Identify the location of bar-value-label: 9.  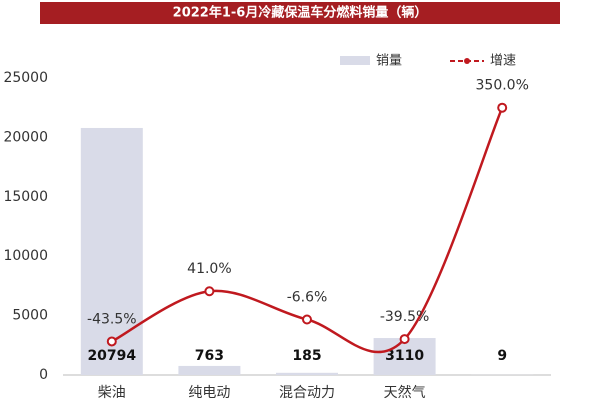
(502, 356).